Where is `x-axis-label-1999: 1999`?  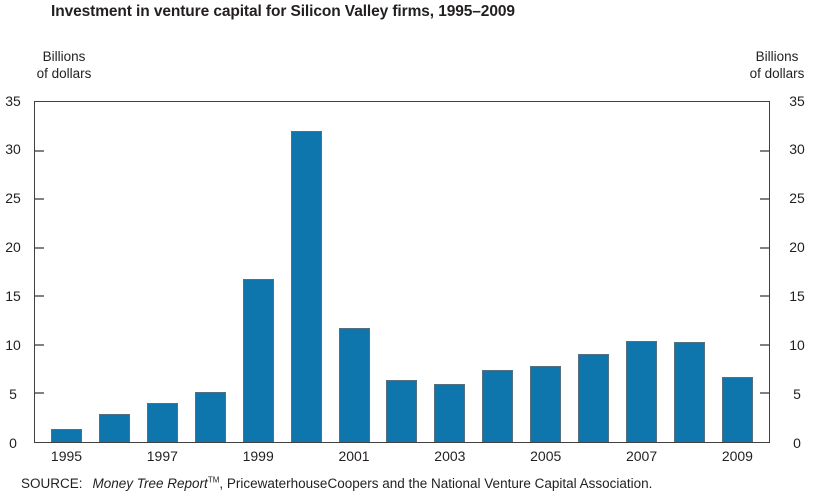 x-axis-label-1999: 1999 is located at coordinates (258, 456).